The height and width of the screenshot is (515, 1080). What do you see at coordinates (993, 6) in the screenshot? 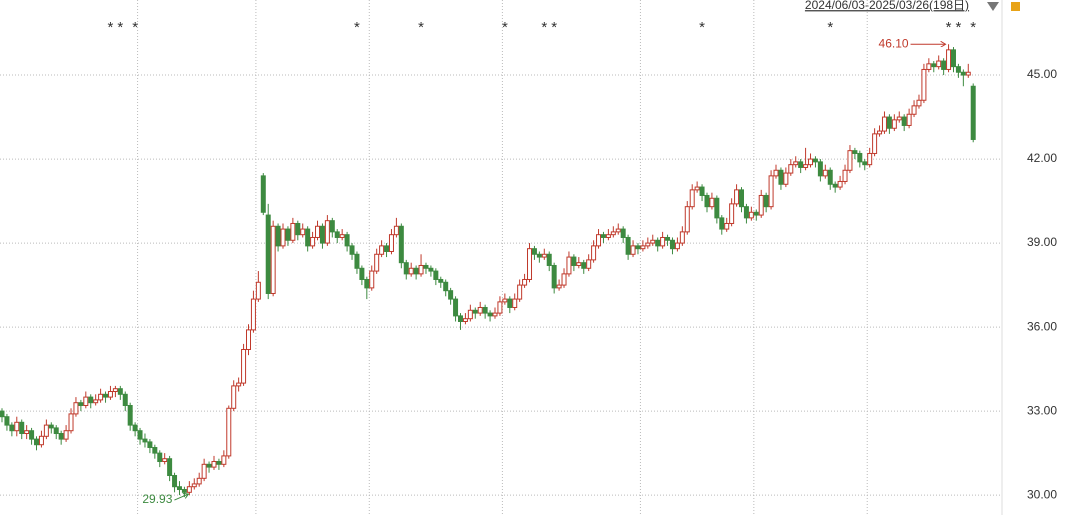
I see `dropdown-arrow` at bounding box center [993, 6].